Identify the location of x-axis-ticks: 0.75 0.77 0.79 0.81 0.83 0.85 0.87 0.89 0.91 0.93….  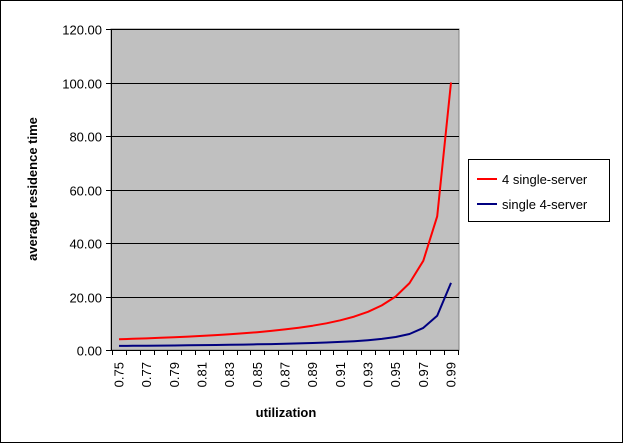
(285, 368).